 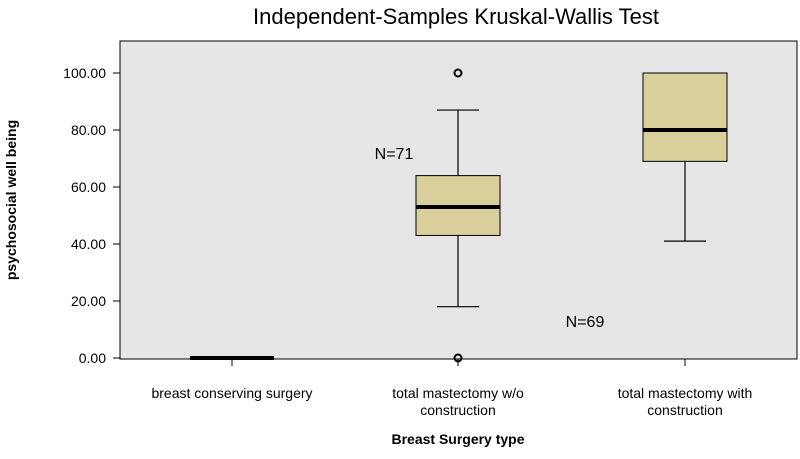 I want to click on x-tick-label: breast conserving surgery, so click(x=231, y=393).